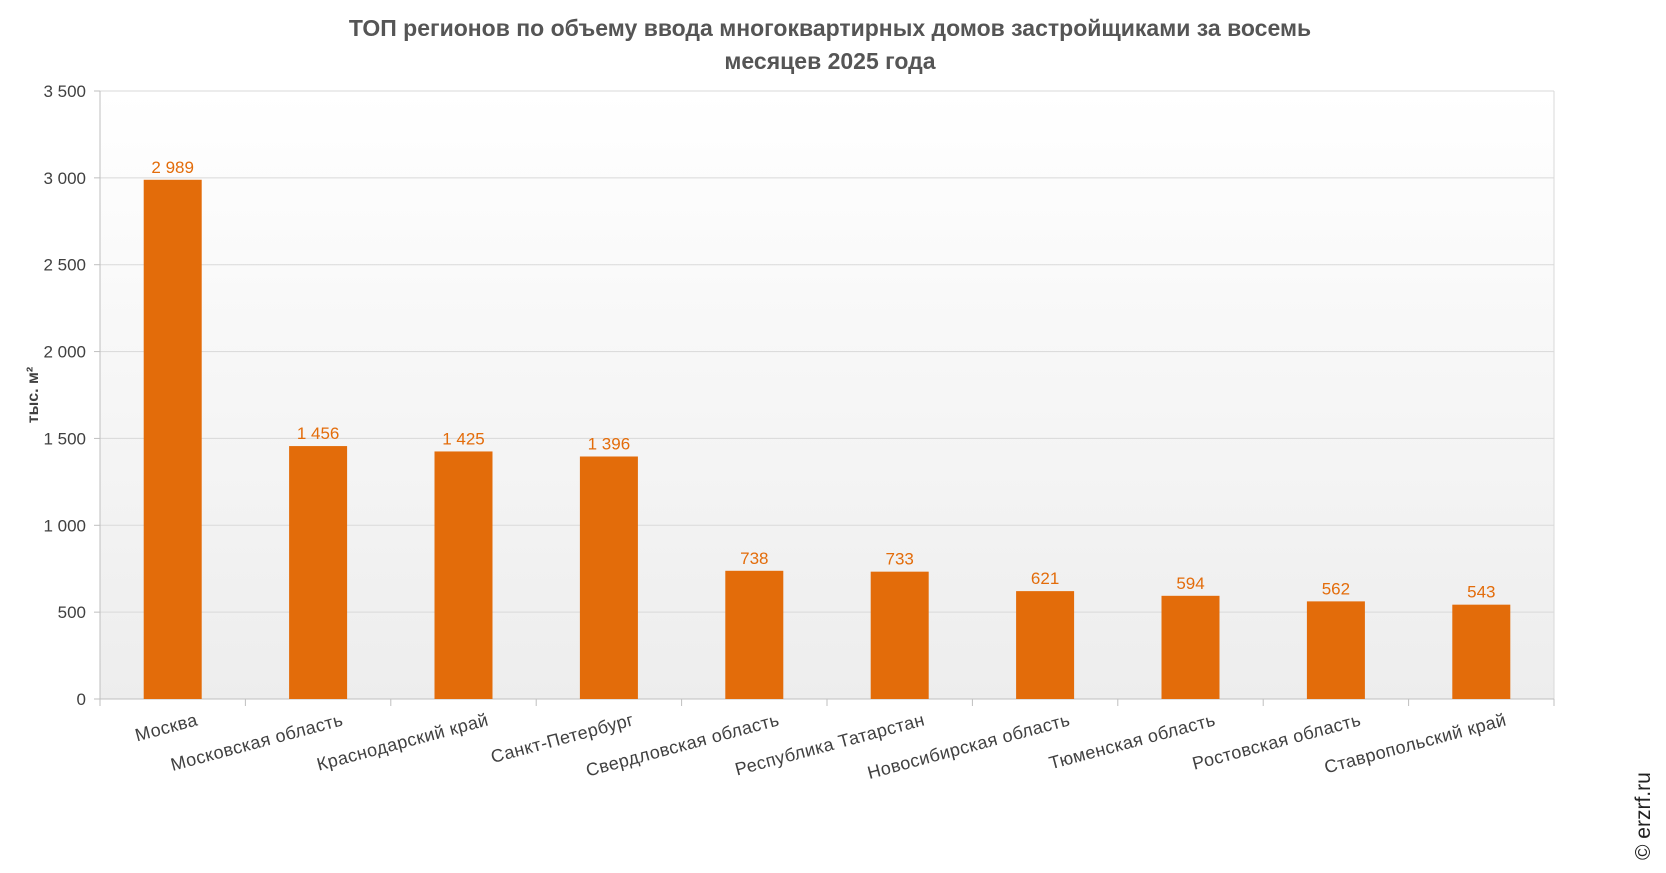  What do you see at coordinates (33, 395) in the screenshot?
I see `y-axis-title: тыс. м²` at bounding box center [33, 395].